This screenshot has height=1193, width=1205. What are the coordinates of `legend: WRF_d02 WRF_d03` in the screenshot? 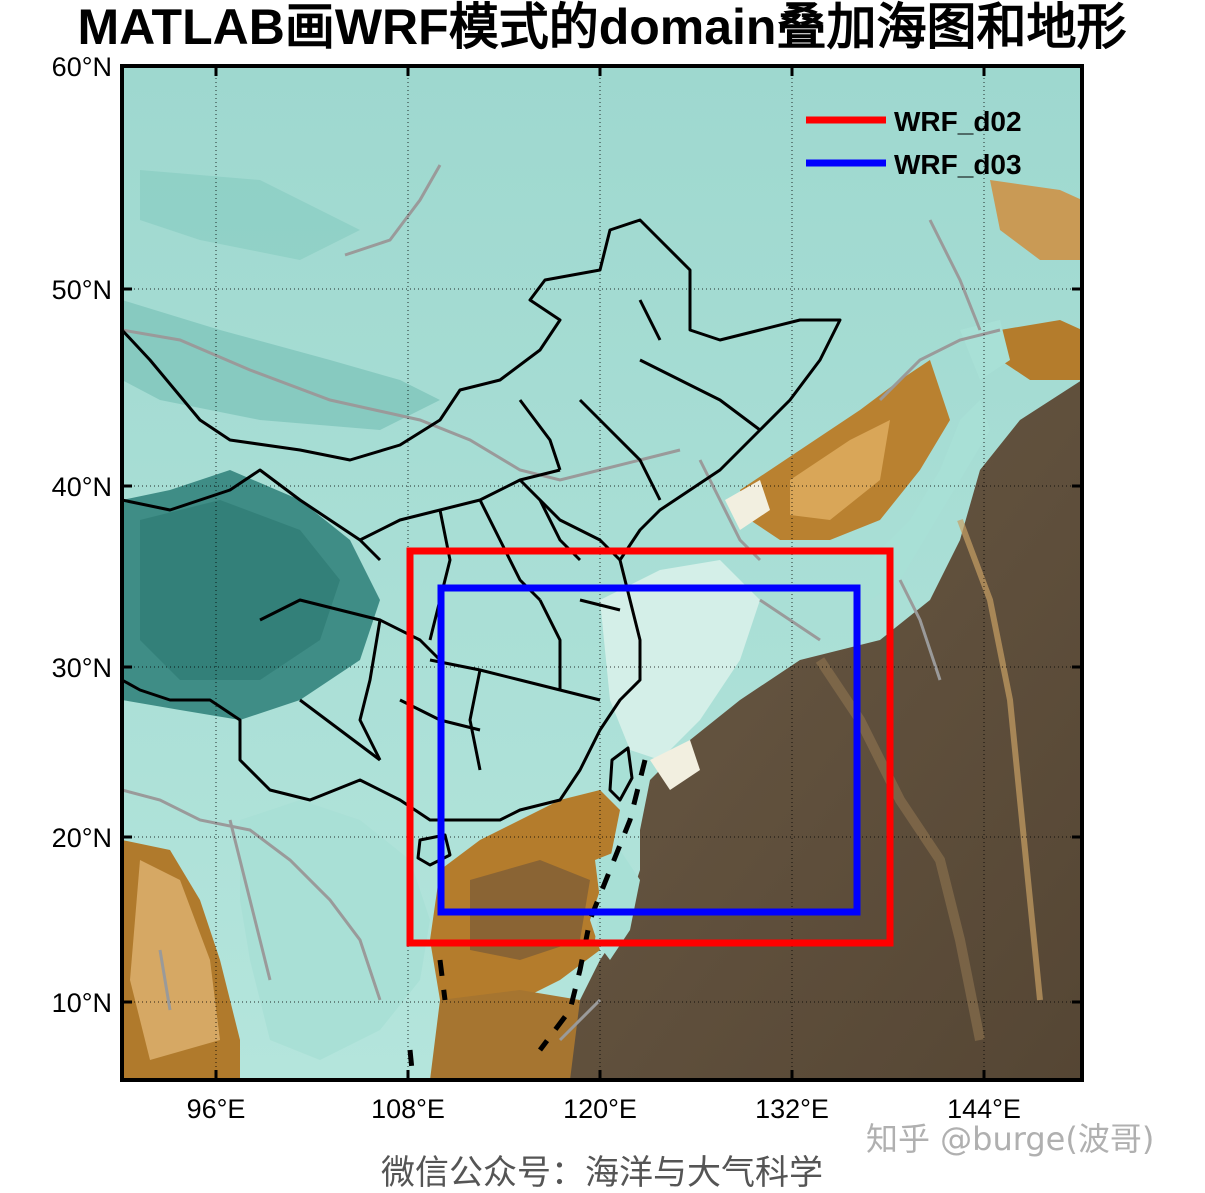 It's located at (914, 143).